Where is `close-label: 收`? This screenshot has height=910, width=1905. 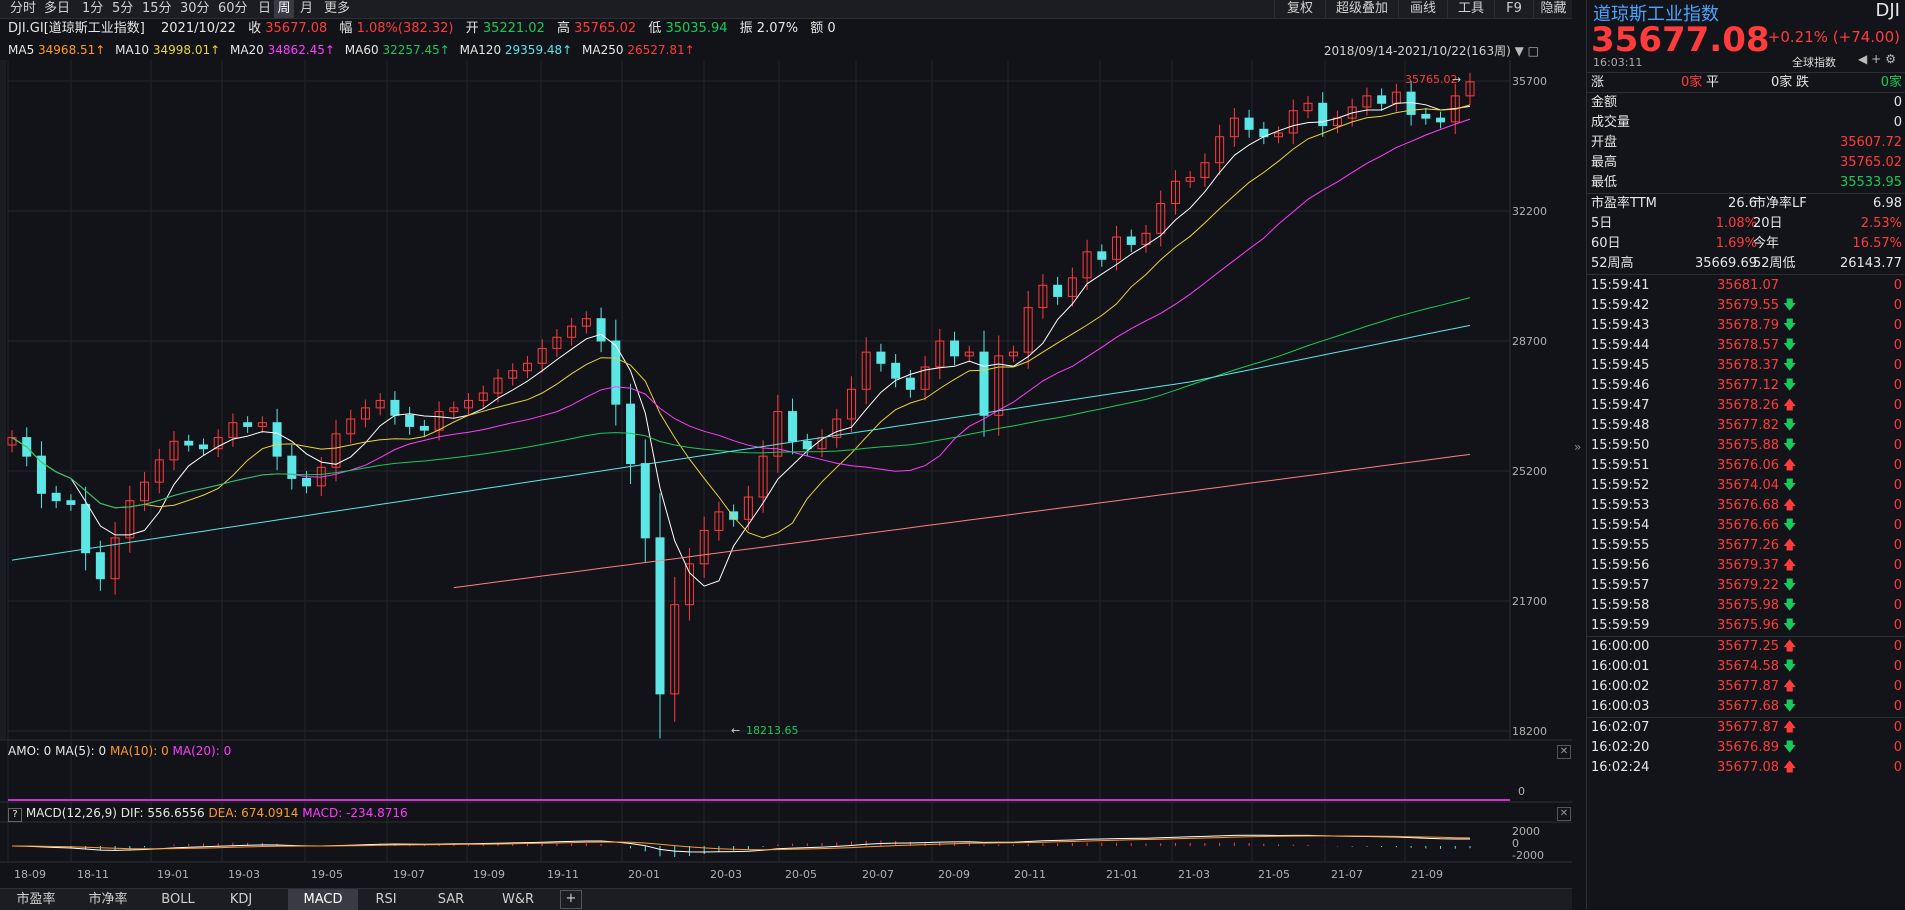
close-label: 收 is located at coordinates (255, 28).